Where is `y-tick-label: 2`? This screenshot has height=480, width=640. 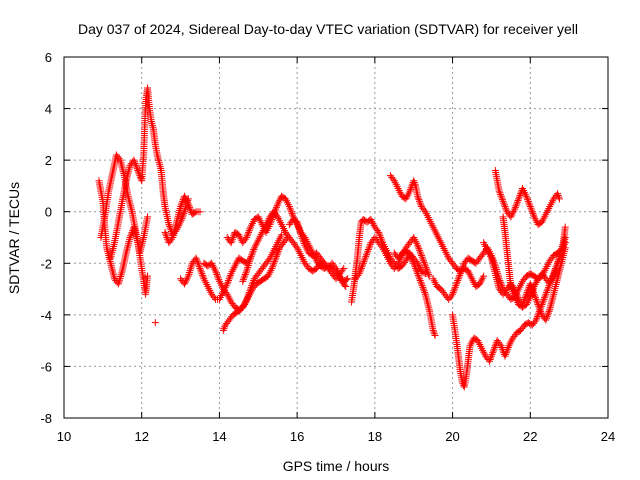
y-tick-label: 2 is located at coordinates (48, 160).